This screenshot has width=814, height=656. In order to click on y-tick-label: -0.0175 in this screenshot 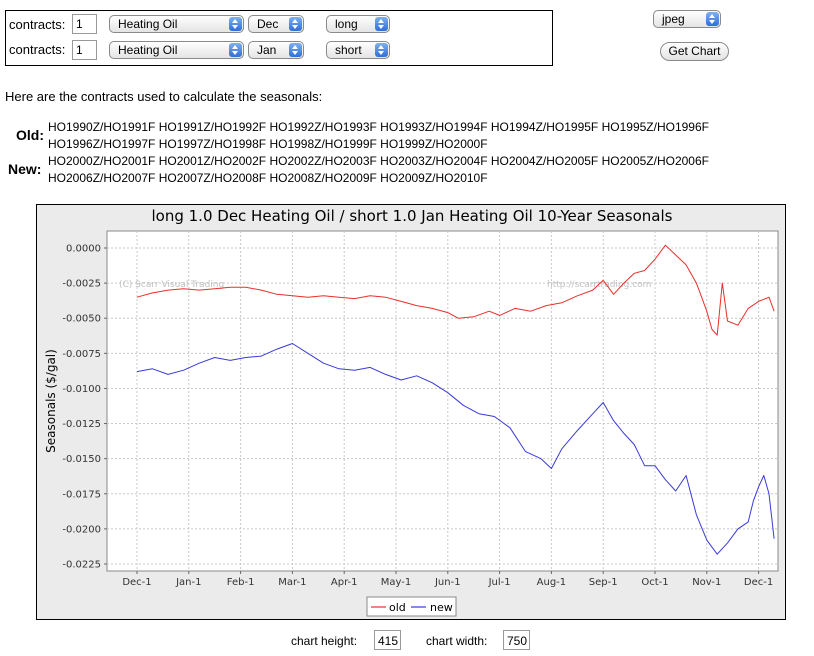, I will do `click(81, 494)`.